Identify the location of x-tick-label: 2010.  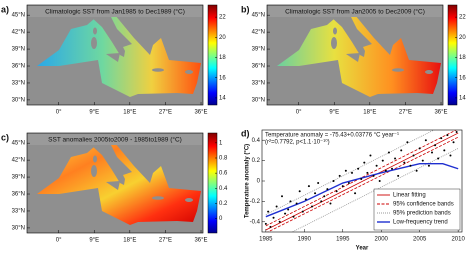
(458, 240).